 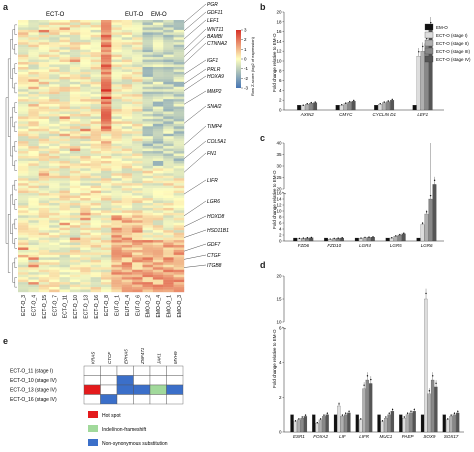 What do you see at coordinates (429, 59) in the screenshot?
I see `legend-swatch` at bounding box center [429, 59].